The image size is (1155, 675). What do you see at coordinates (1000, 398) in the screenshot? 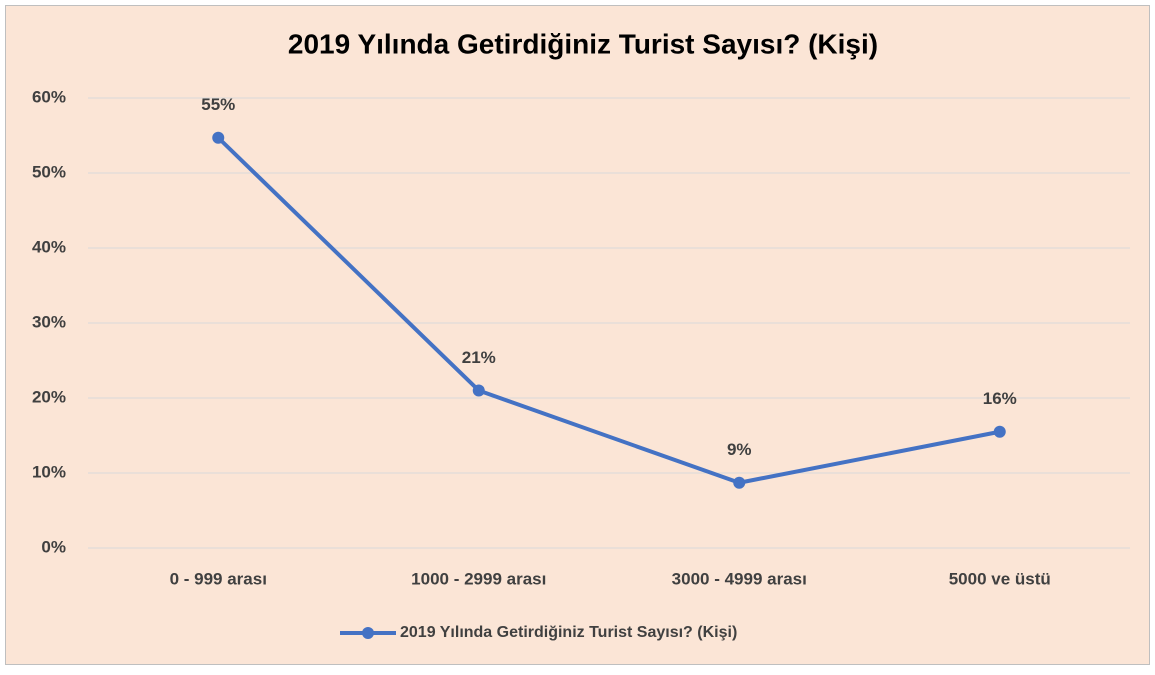
I see `data-label: 16%` at bounding box center [1000, 398].